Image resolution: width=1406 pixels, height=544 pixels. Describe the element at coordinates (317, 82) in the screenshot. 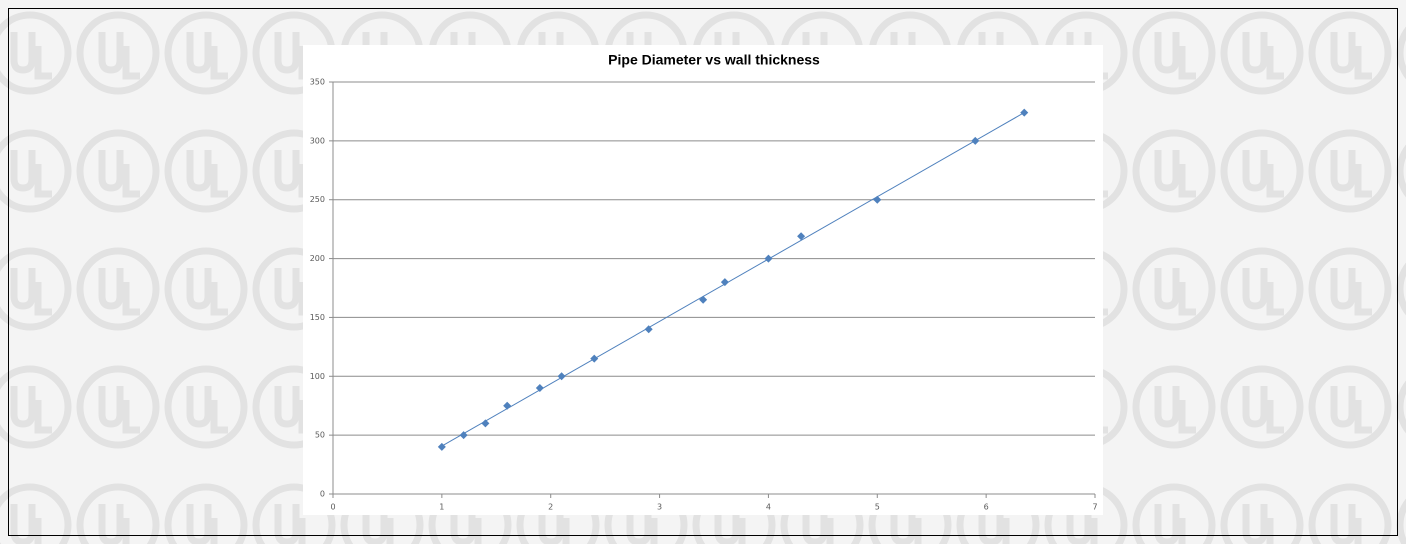

I see `y-tick-label: 350` at that location.